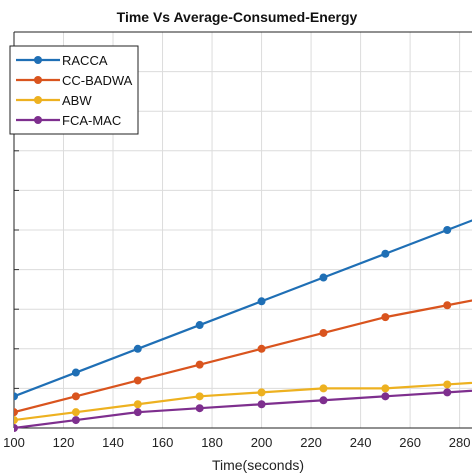  Describe the element at coordinates (85, 60) in the screenshot. I see `legend-label: RACCA` at that location.